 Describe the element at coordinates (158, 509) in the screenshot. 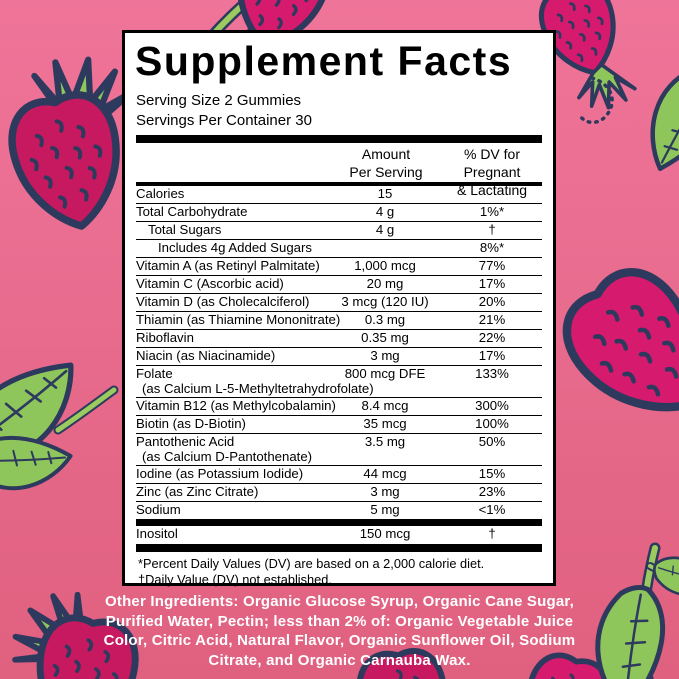

I see `nutrient-name: Sodium` at that location.